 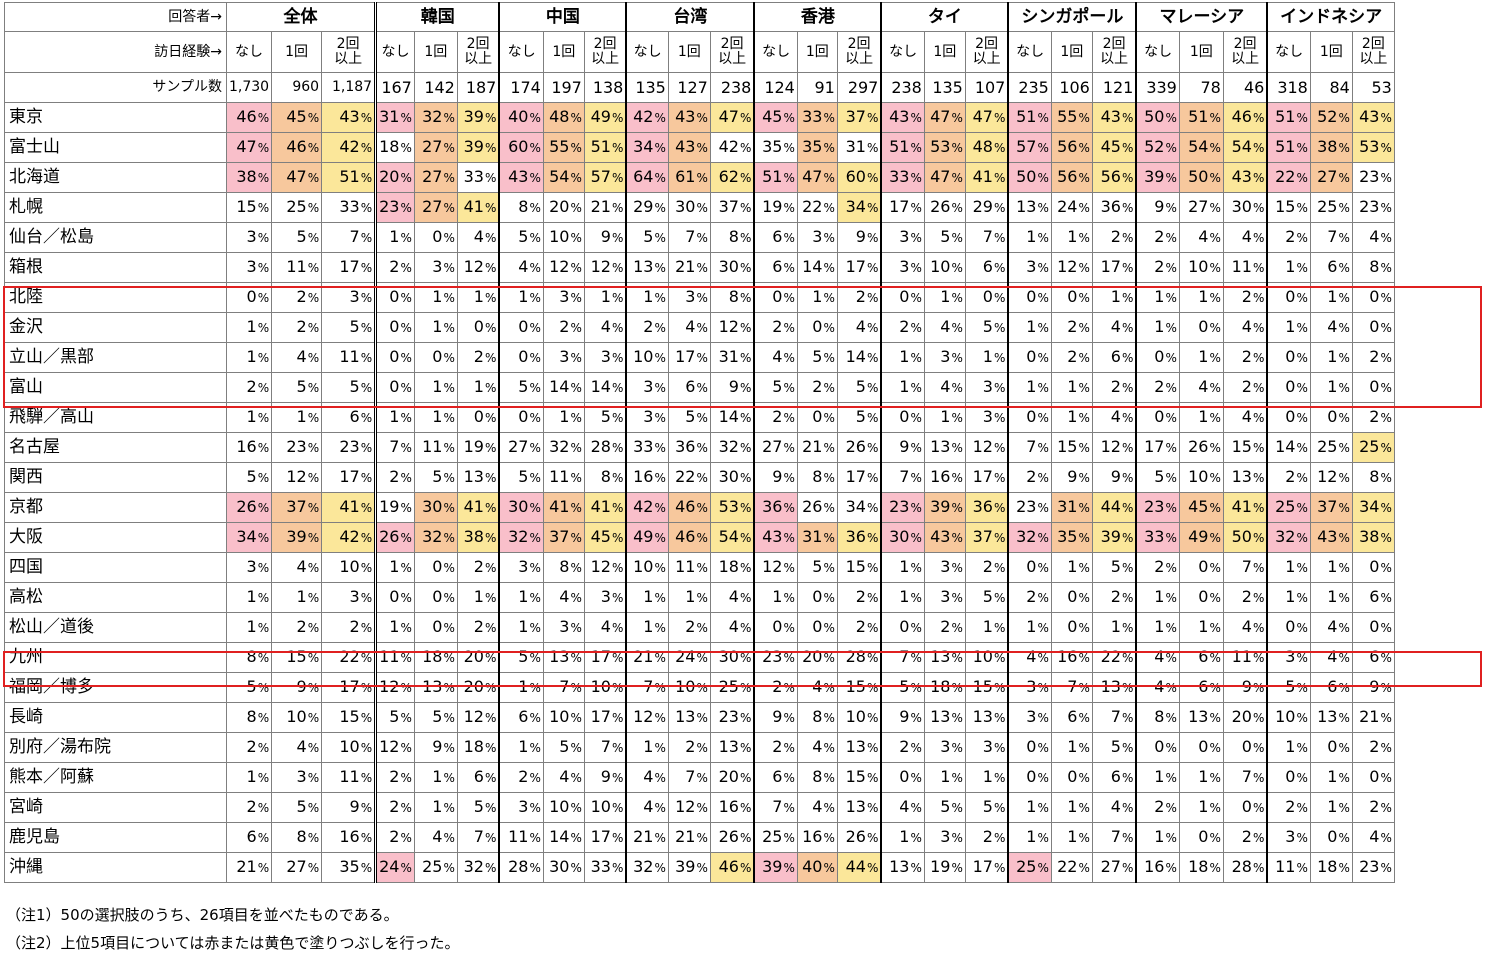 What do you see at coordinates (859, 867) in the screenshot?
I see `percent-cell: 44%` at bounding box center [859, 867].